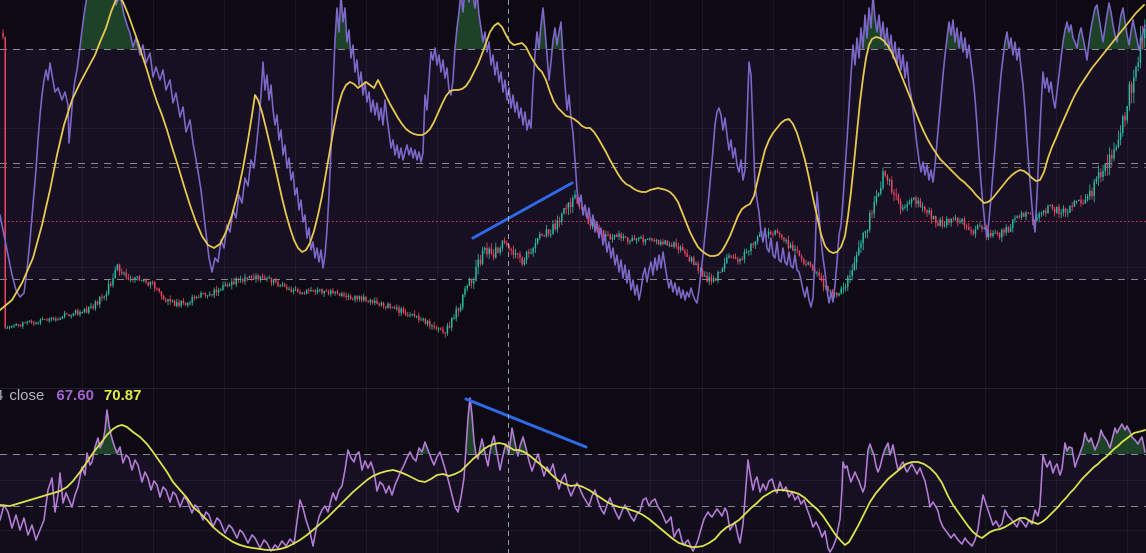  Describe the element at coordinates (1, 396) in the screenshot. I see `legend-cropped-fragment: 4` at that location.